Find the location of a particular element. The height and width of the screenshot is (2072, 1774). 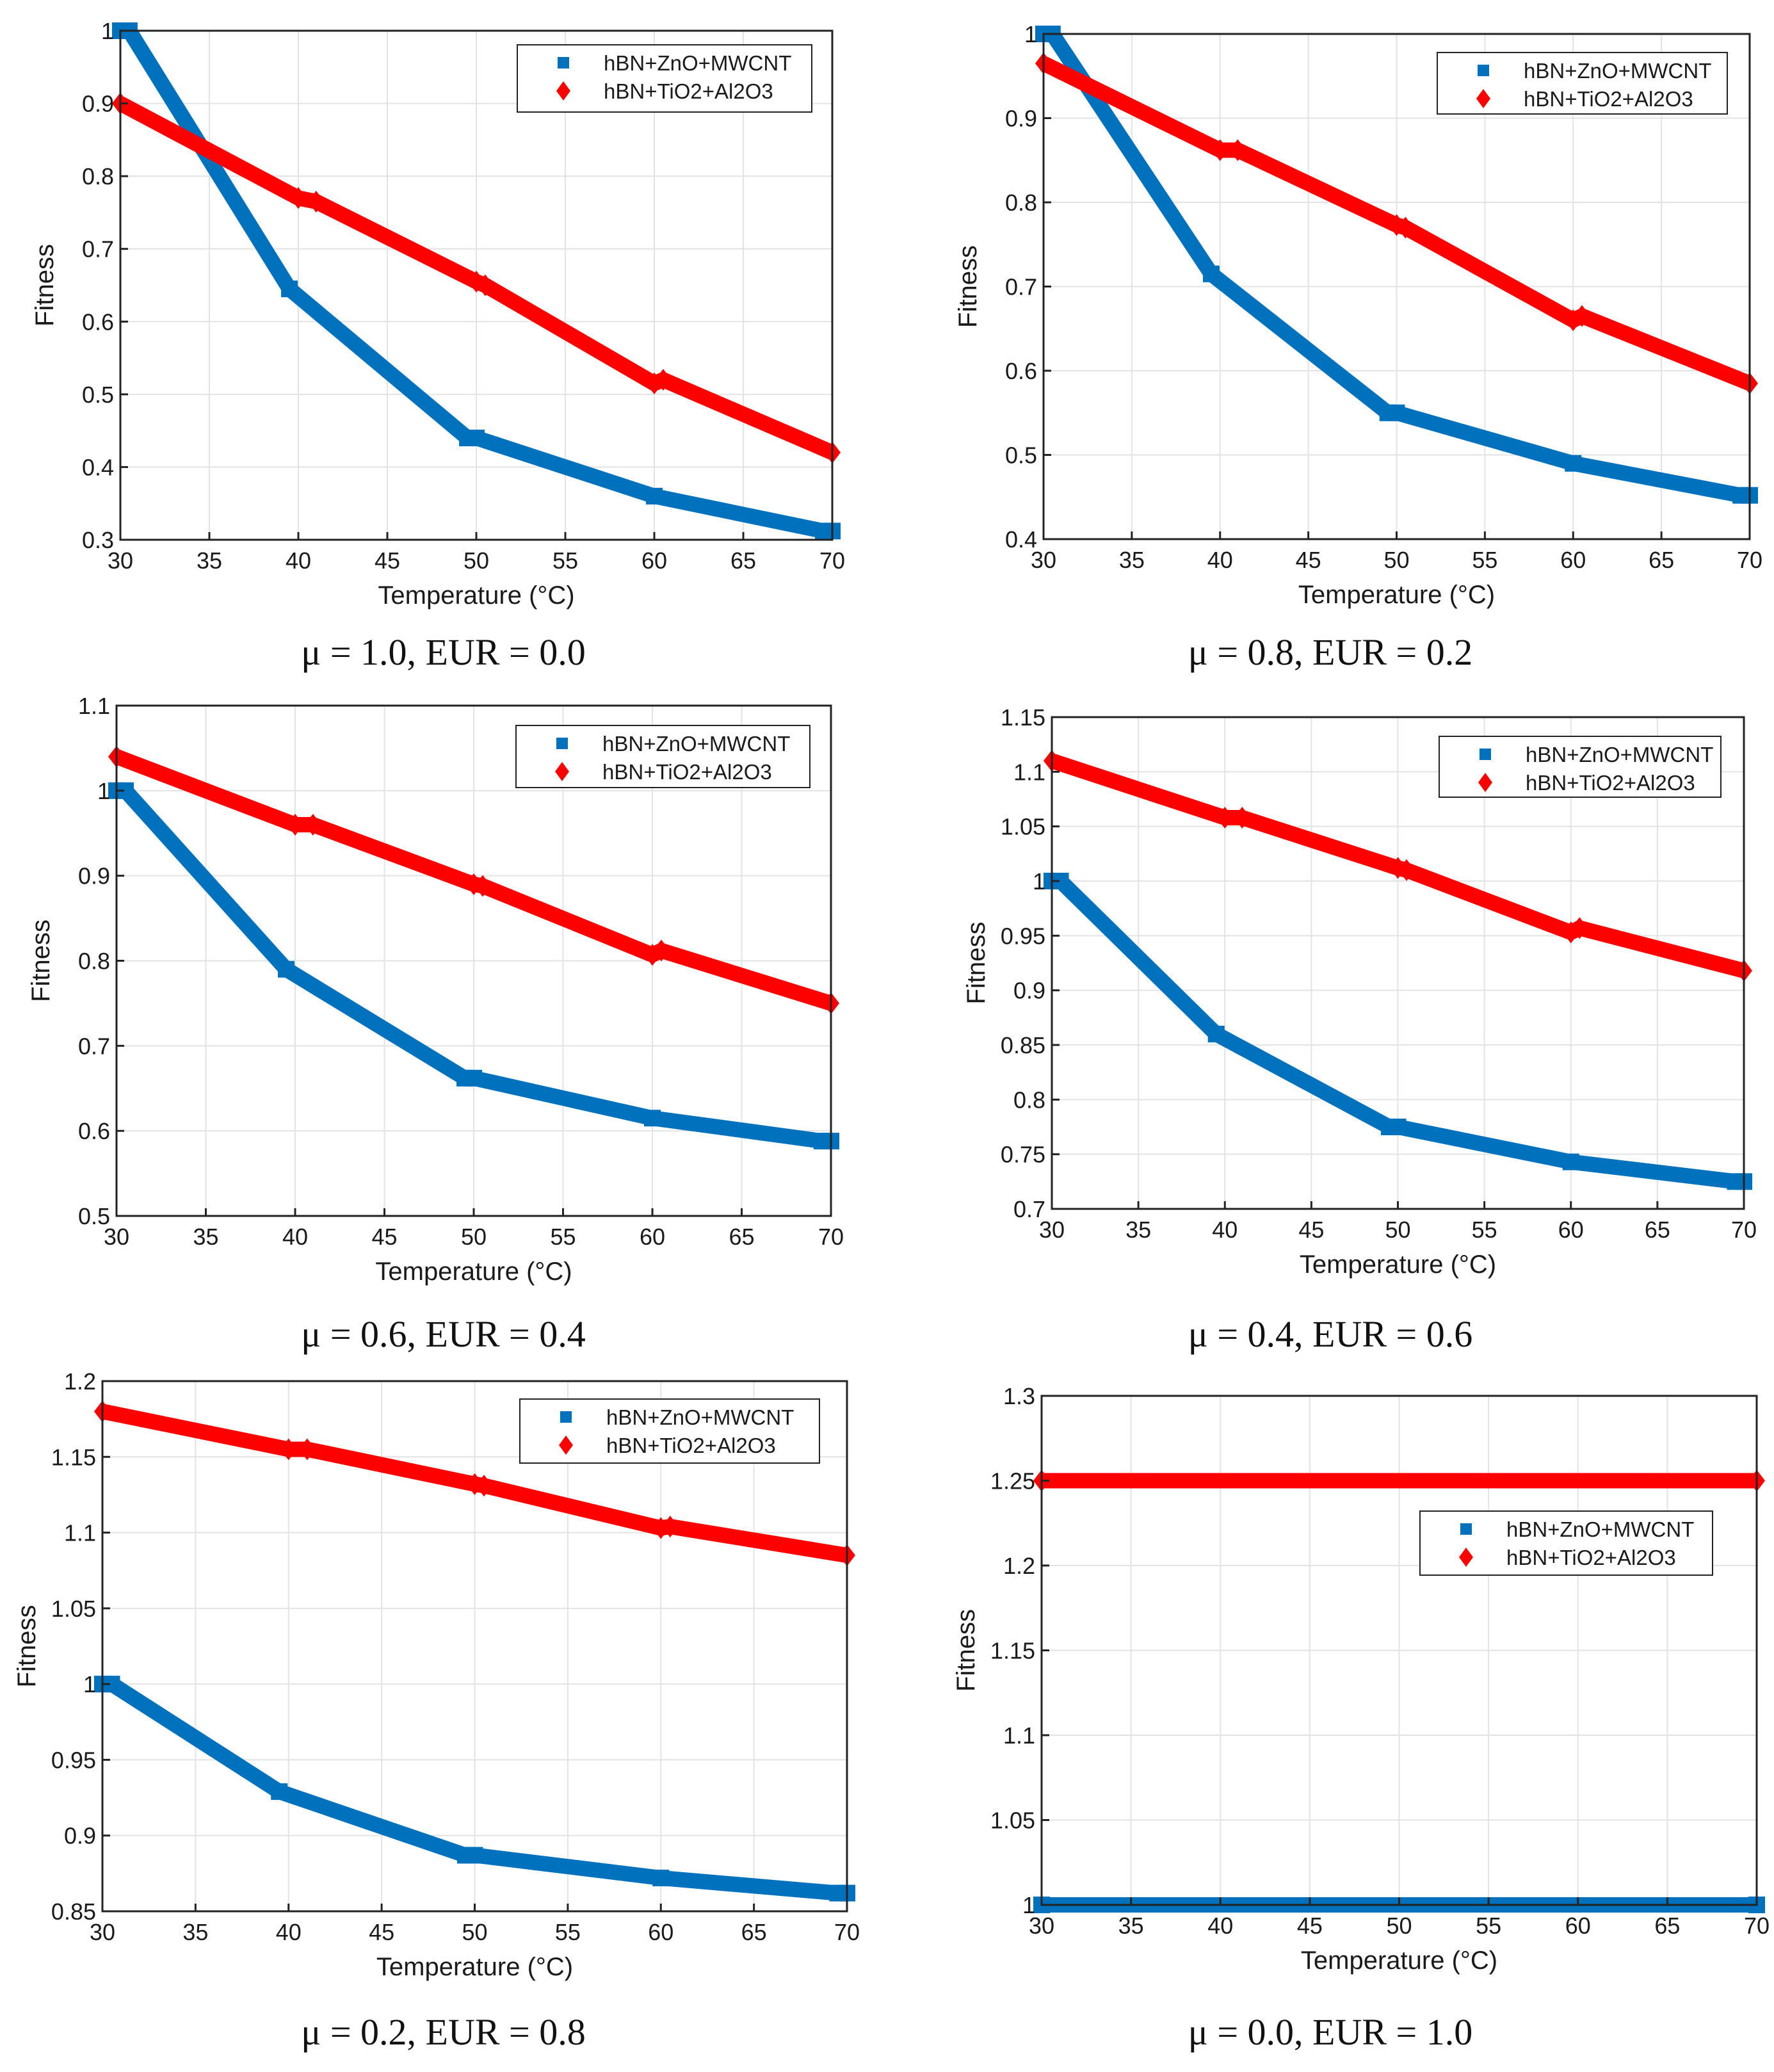

y-tick-label: 1.25 is located at coordinates (1013, 1481).